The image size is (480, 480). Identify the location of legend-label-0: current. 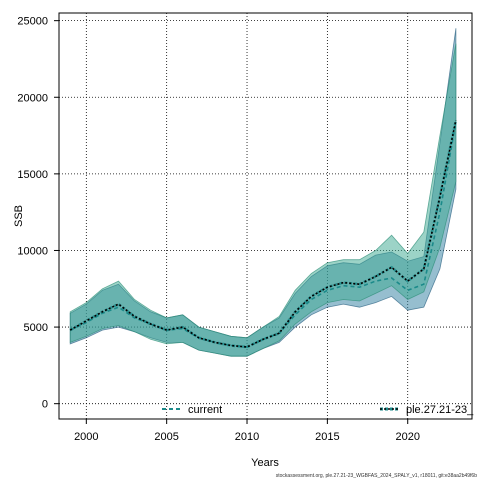
(205, 410).